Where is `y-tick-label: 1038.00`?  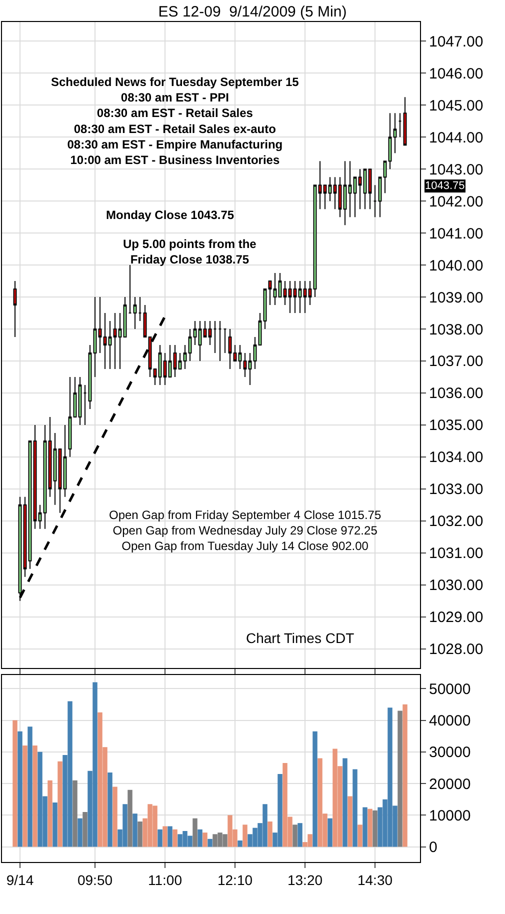 y-tick-label: 1038.00 is located at coordinates (456, 329).